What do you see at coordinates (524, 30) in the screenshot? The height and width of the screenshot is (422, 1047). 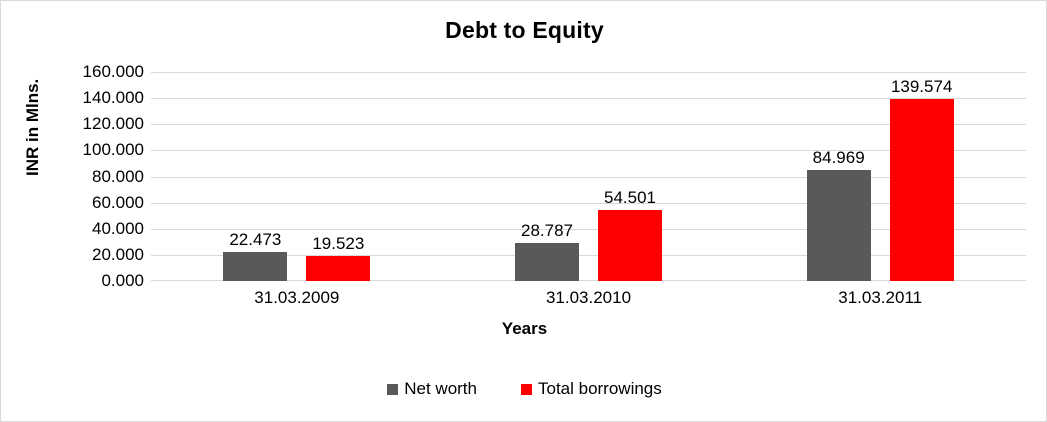 I see `chart-title: Debt to Equity` at bounding box center [524, 30].